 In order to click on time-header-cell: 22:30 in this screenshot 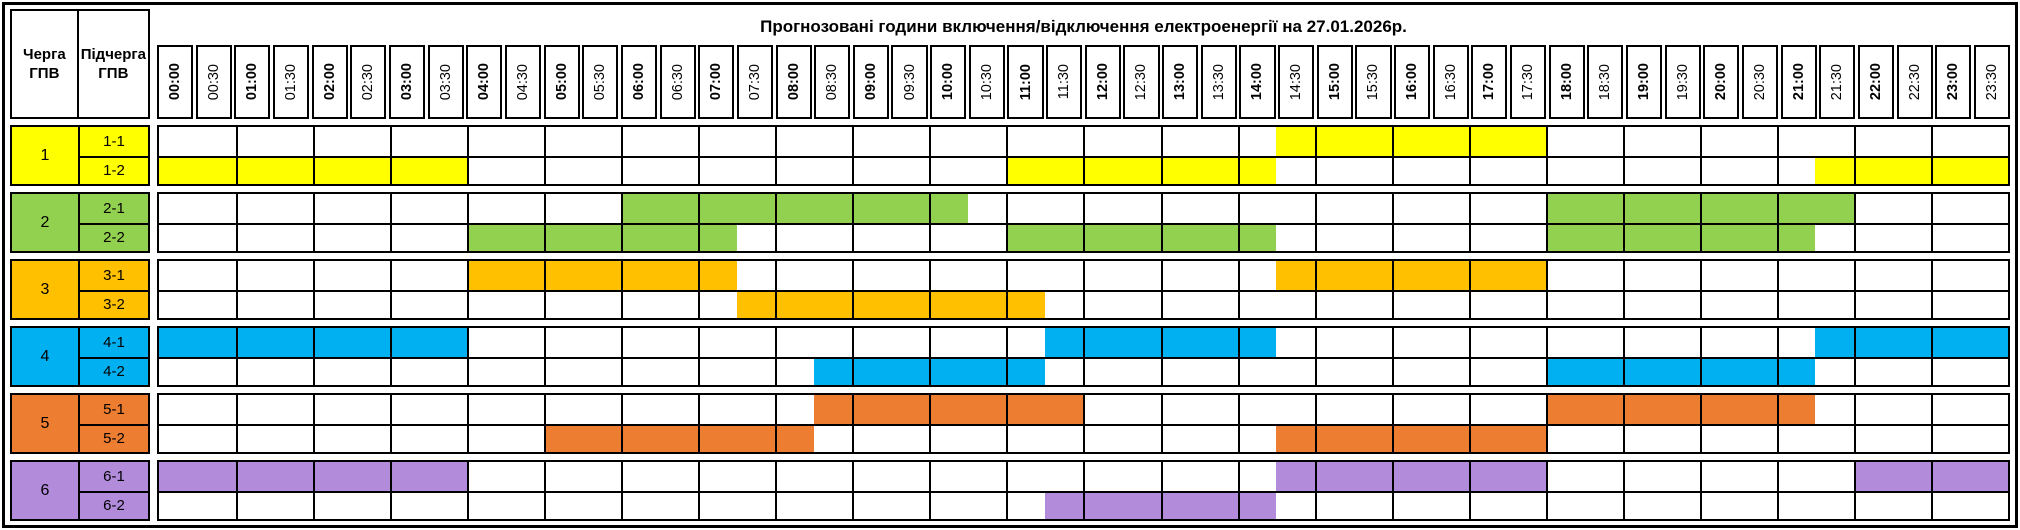, I will do `click(1914, 82)`.